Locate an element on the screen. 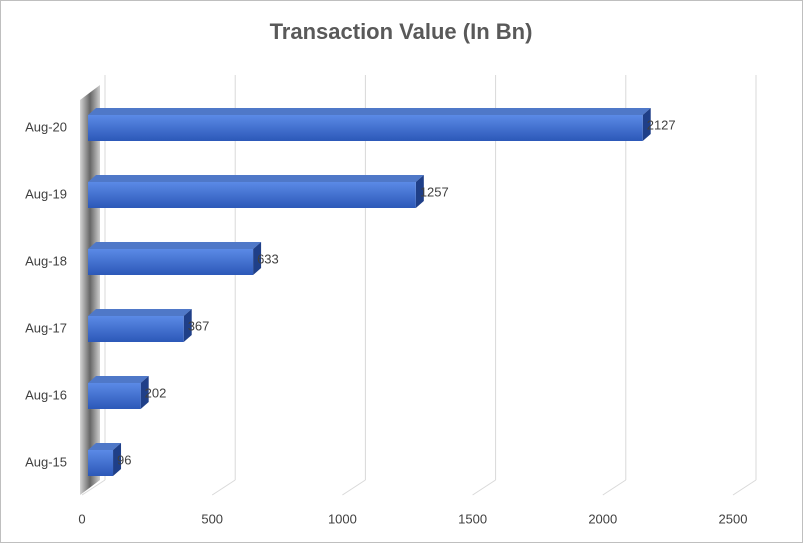  x-tick-label: 1000 is located at coordinates (342, 518).